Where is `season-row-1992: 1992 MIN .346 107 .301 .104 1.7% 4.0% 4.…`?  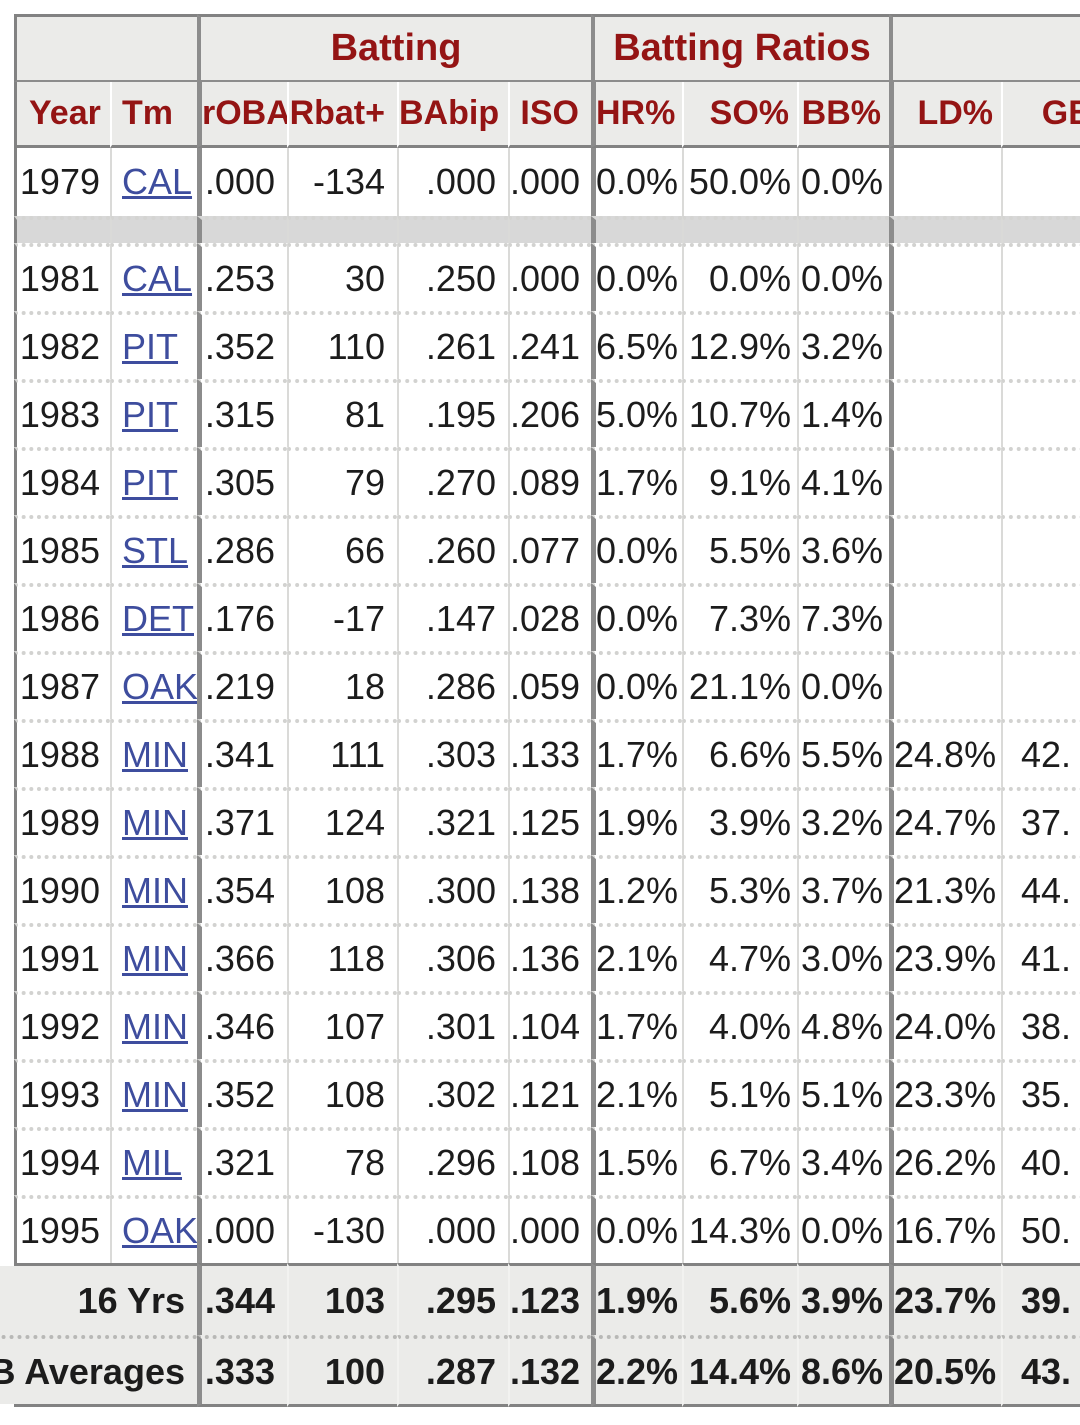 season-row-1992: 1992 MIN .346 107 .301 .104 1.7% 4.0% 4.… is located at coordinates (547, 1025).